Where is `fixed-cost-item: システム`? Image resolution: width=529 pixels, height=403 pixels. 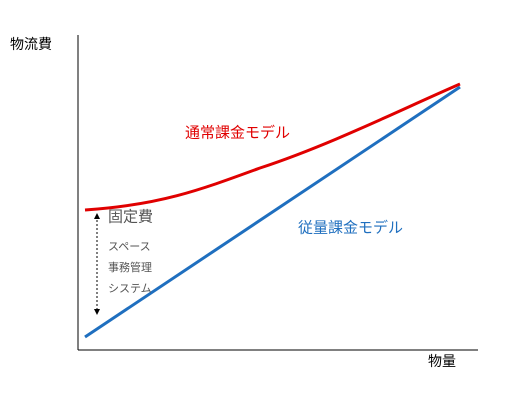
fixed-cost-item: システム is located at coordinates (130, 288).